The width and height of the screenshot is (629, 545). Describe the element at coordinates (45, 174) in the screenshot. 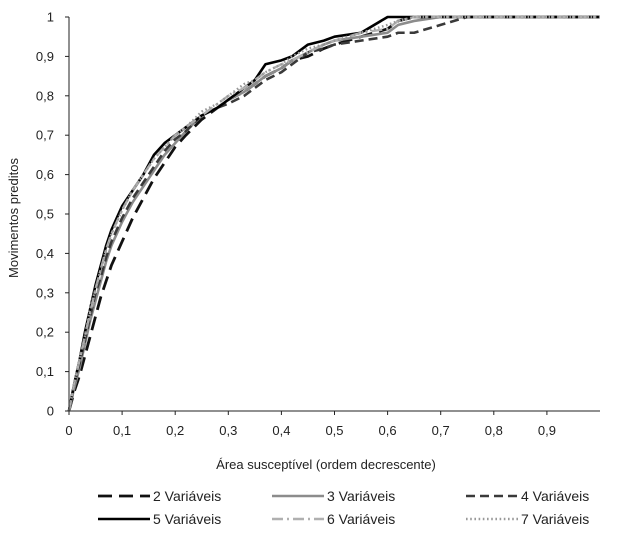

I see `y-tick-label: 0,6` at that location.